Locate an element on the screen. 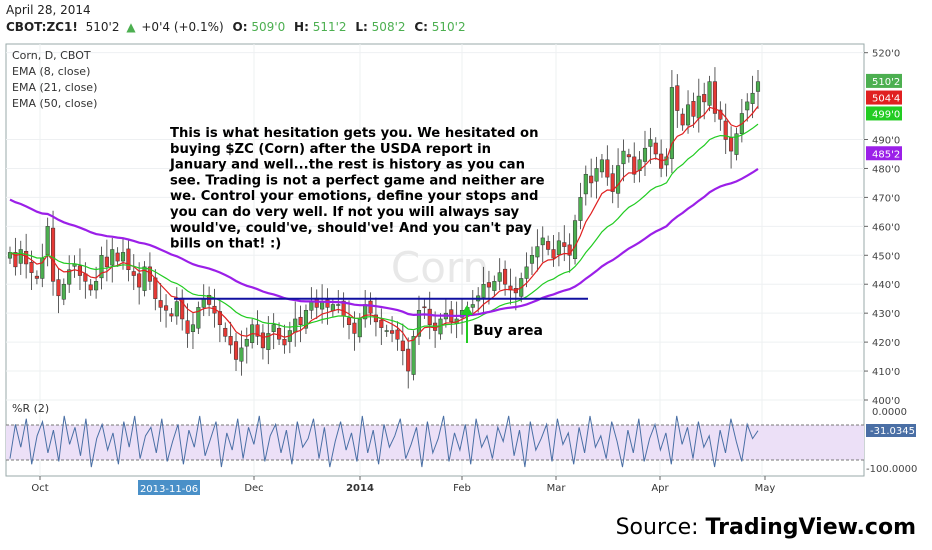 This screenshot has width=932, height=550. time-axis: Oct Dec 2014 Feb Mar Apr May is located at coordinates (403, 485).